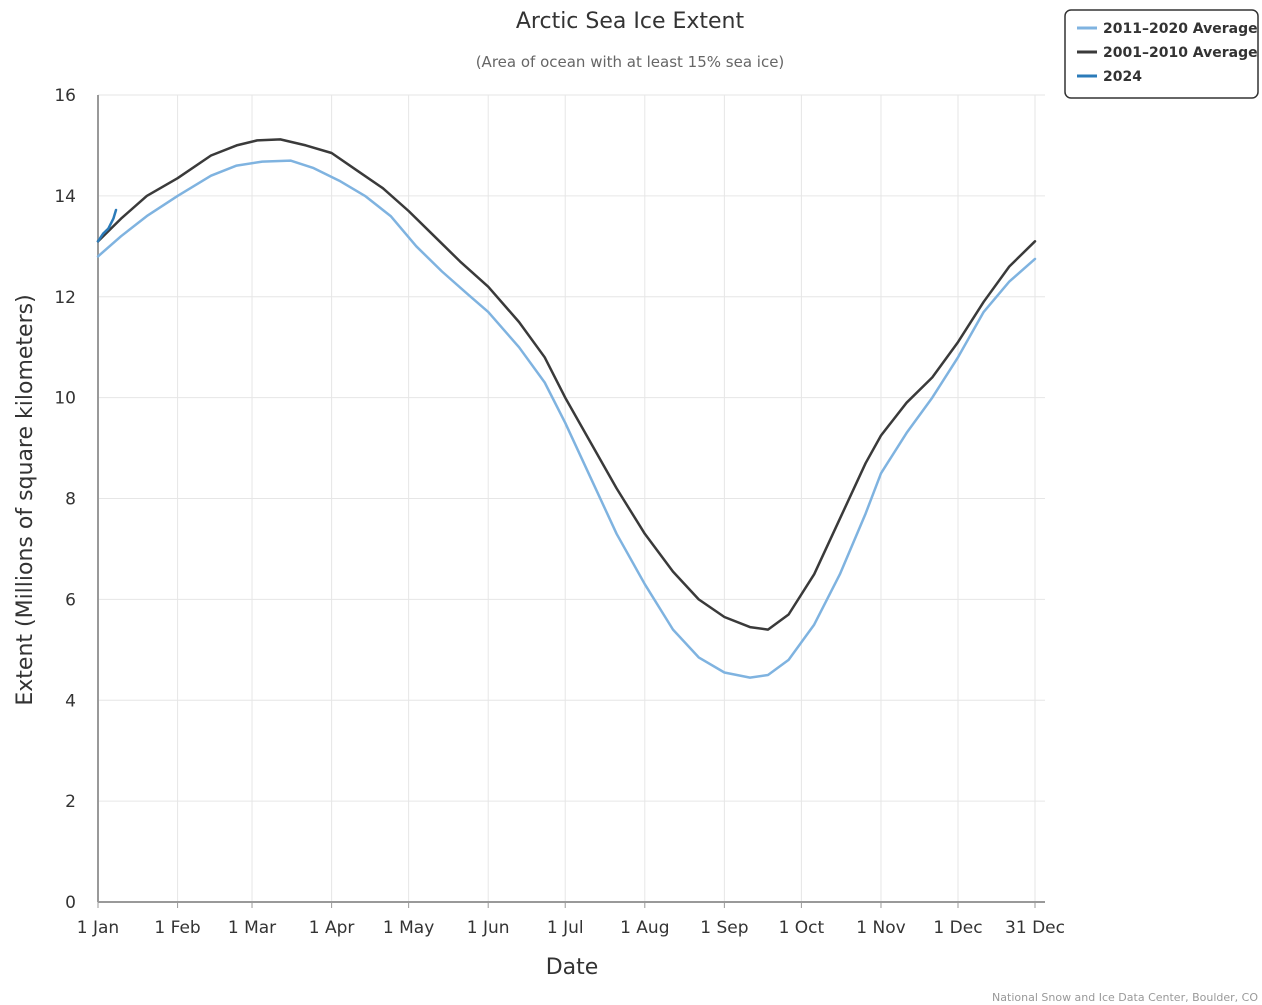  Describe the element at coordinates (65, 197) in the screenshot. I see `y-tick-label: 14` at that location.